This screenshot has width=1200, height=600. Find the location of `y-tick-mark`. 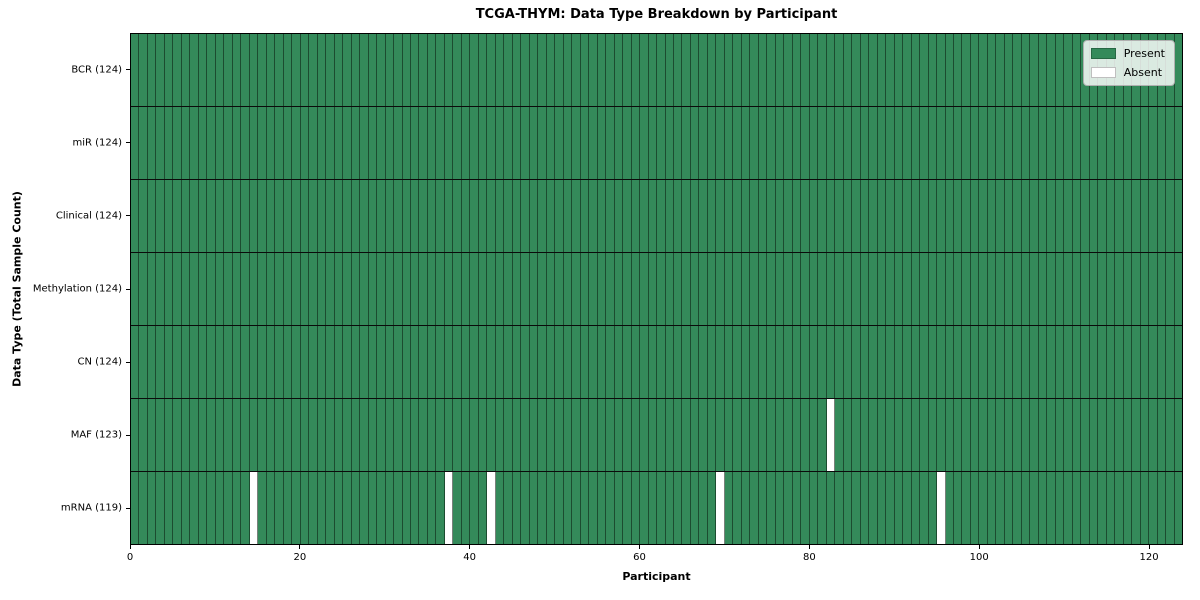

y-tick-mark is located at coordinates (128, 143).